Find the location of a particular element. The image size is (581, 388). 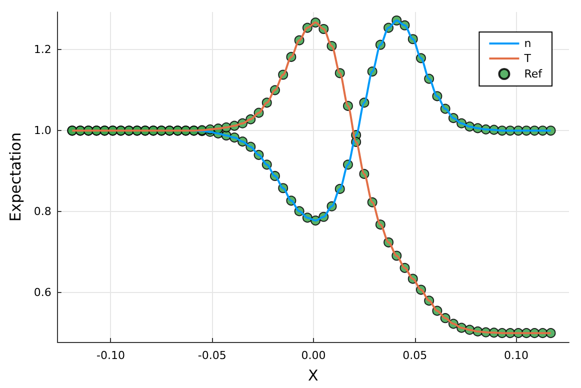

x-tick-label: -0.05 is located at coordinates (212, 355).